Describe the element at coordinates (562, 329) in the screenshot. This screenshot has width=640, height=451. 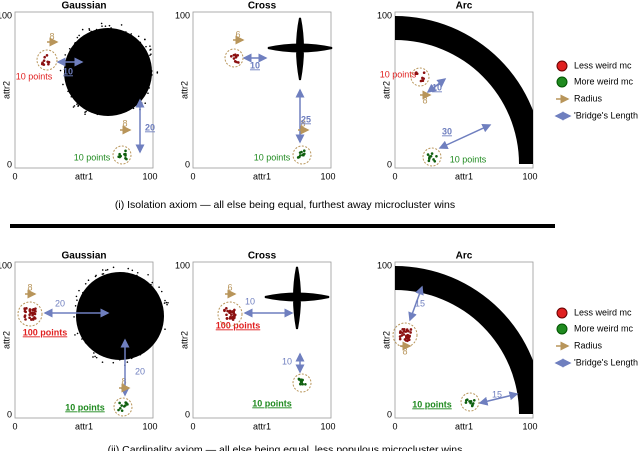
I see `legend-swatch` at that location.